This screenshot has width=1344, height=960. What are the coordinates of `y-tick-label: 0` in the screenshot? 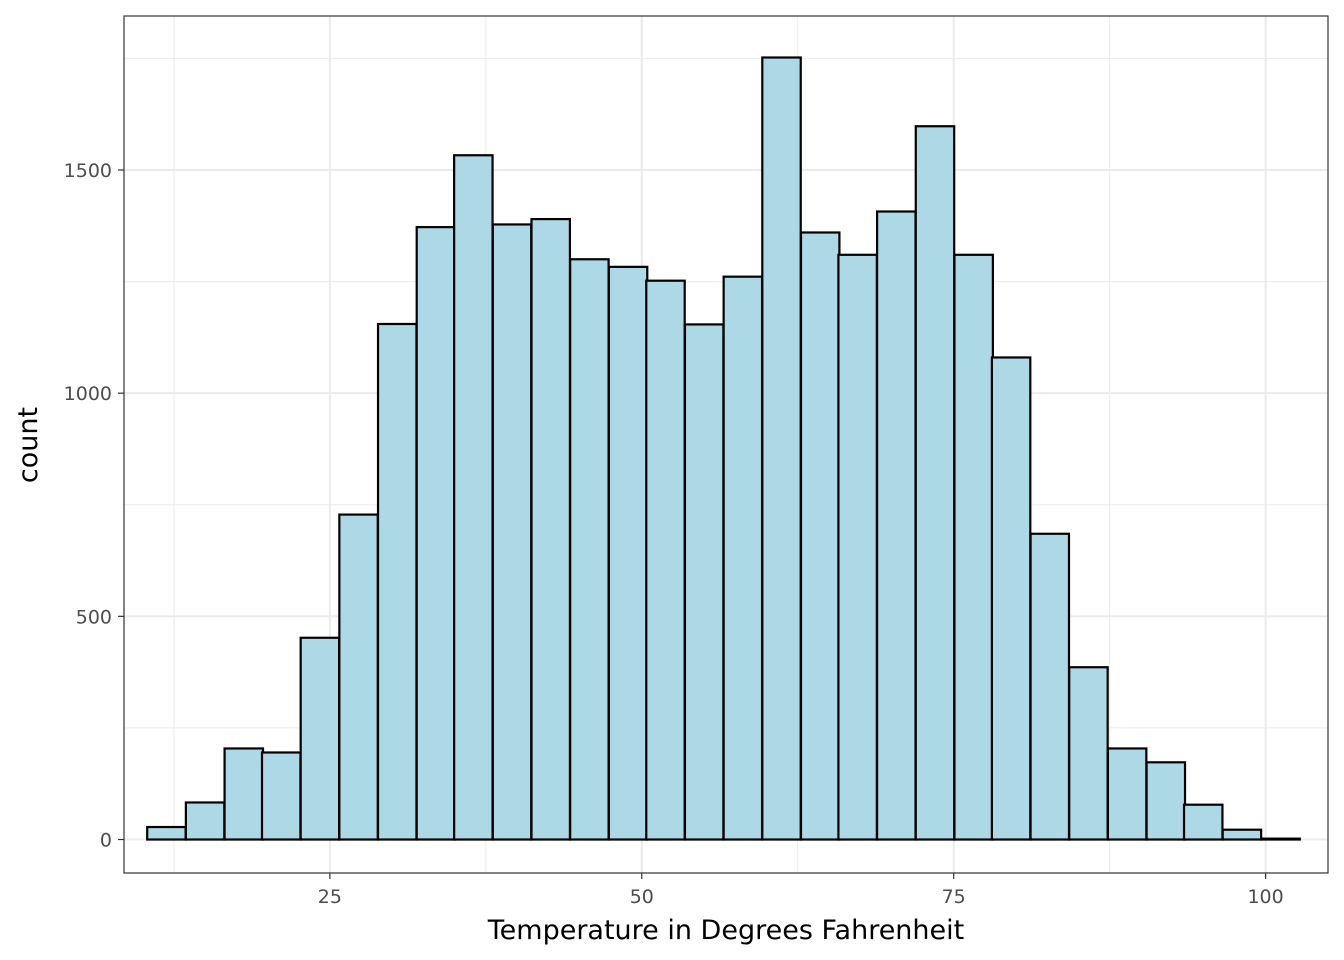 It's located at (106, 841).